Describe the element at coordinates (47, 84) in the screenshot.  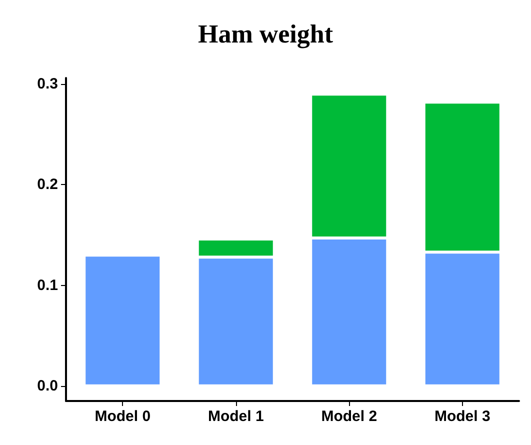
I see `y-tick-label: 0.3` at that location.